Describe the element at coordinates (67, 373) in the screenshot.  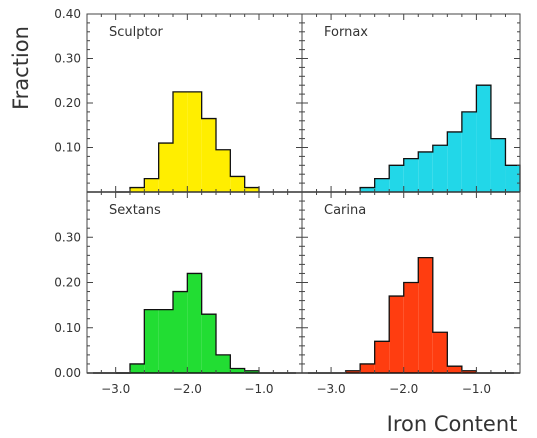
I see `ytick-label-sextans: 0.00` at that location.